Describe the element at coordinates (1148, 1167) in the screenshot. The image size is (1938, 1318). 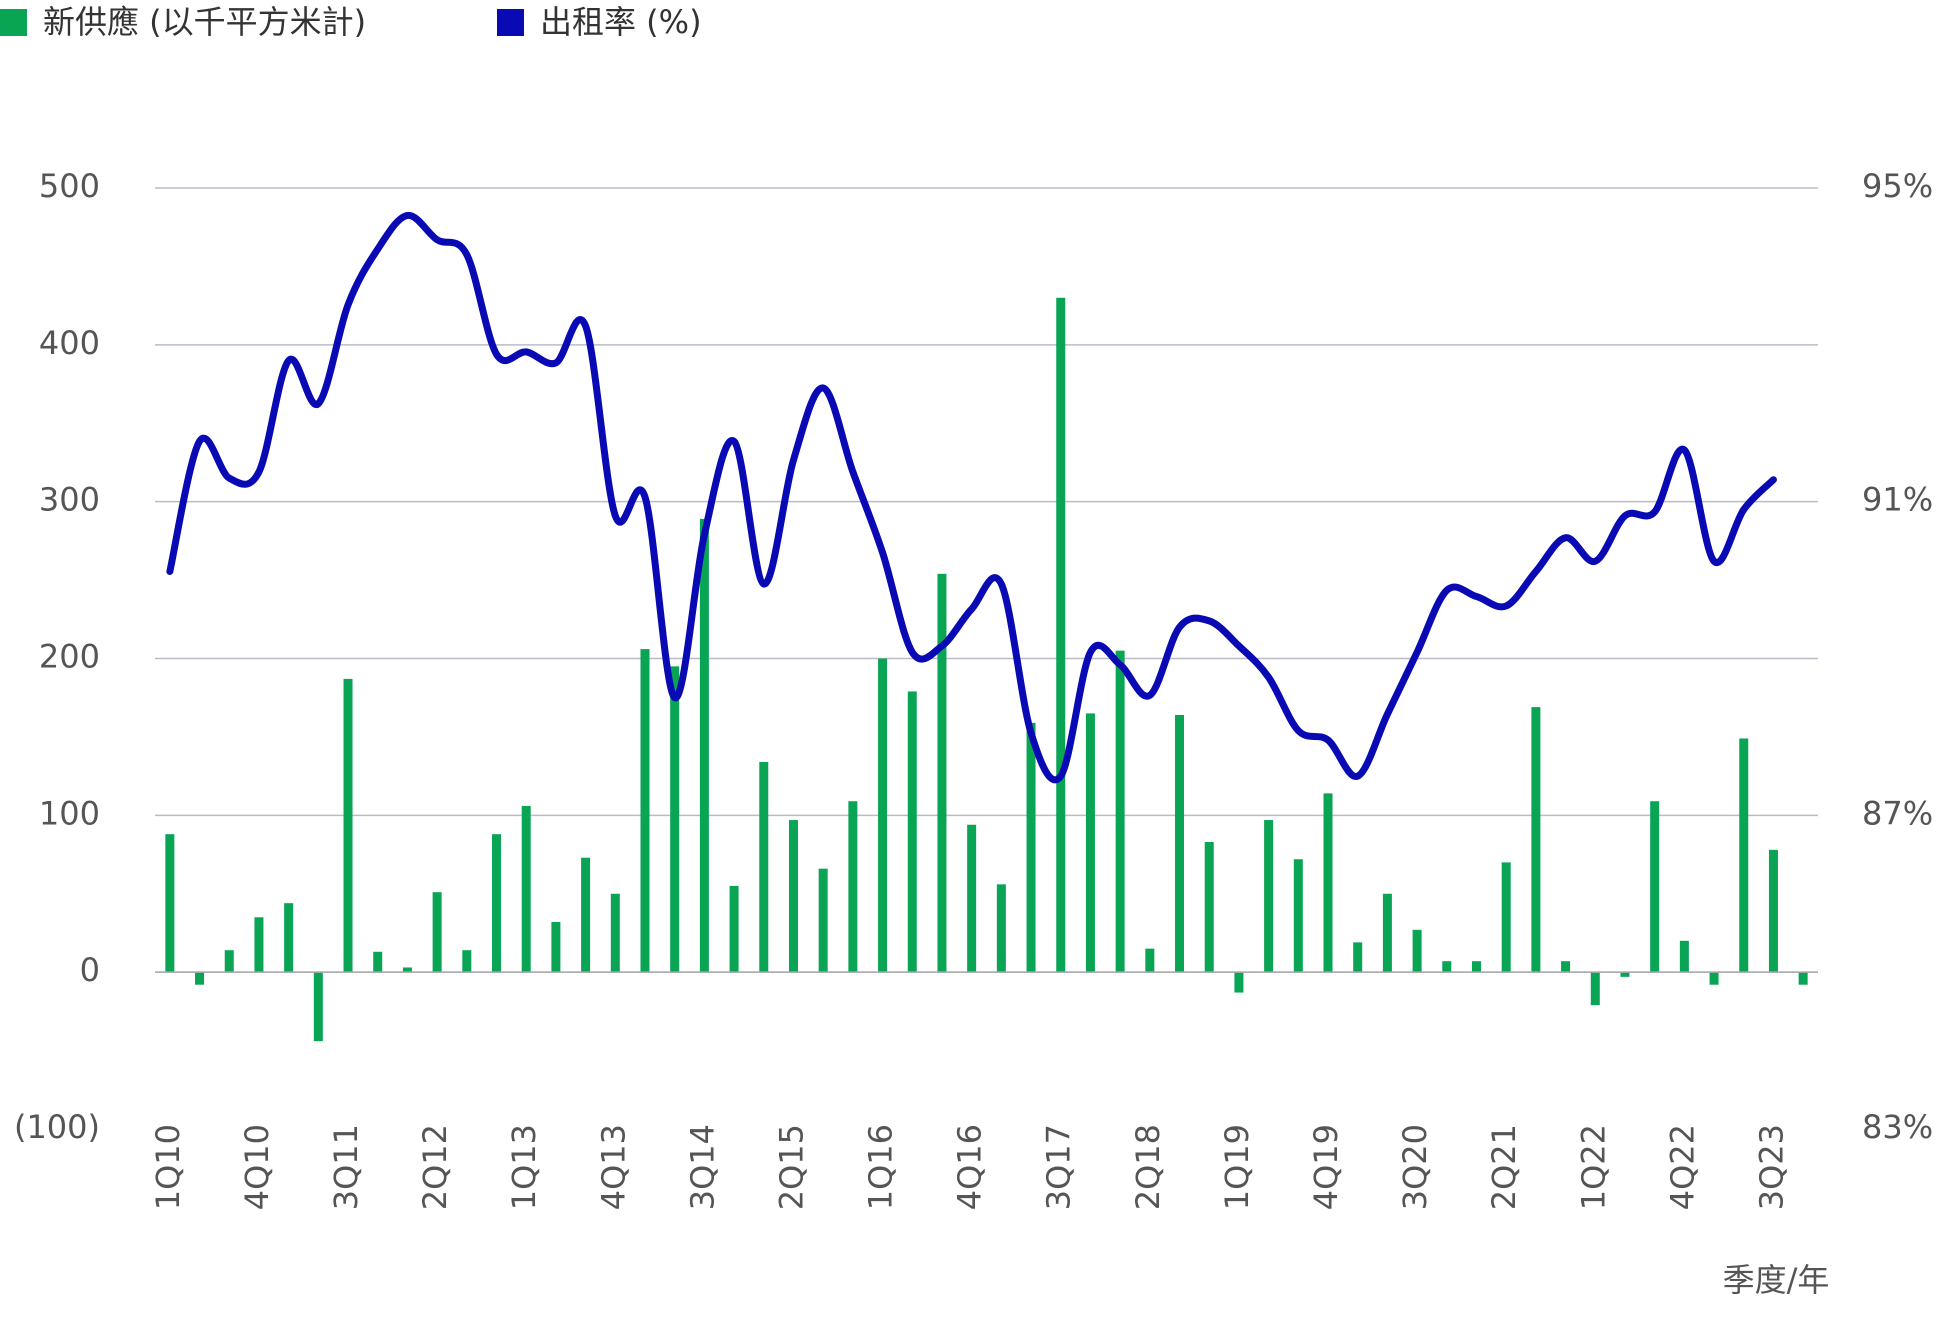
I see `x-tick-label: 2Q18` at that location.